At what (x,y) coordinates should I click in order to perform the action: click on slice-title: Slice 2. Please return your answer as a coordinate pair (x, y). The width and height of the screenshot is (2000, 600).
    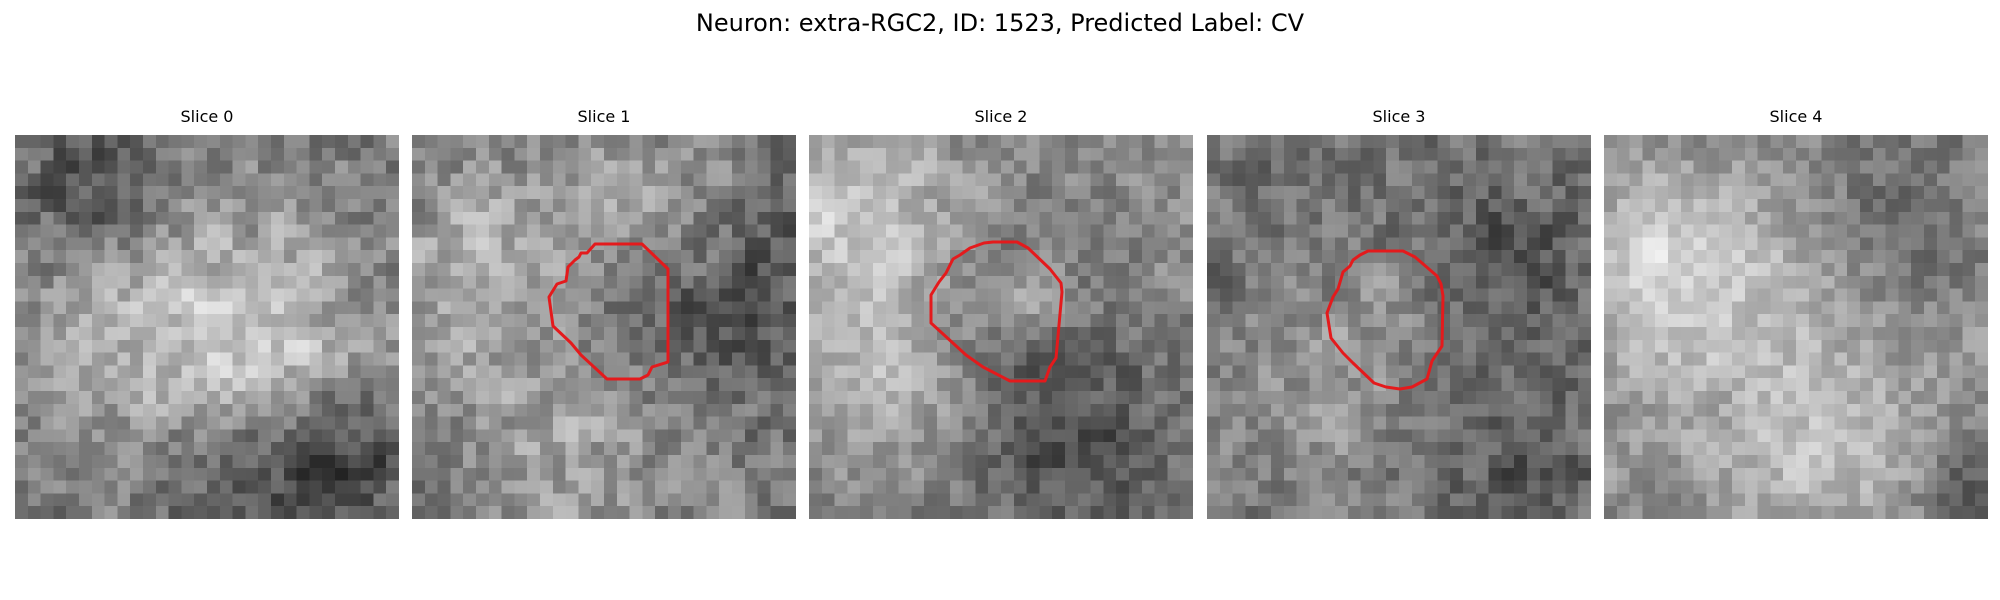
    Looking at the image, I should click on (1001, 116).